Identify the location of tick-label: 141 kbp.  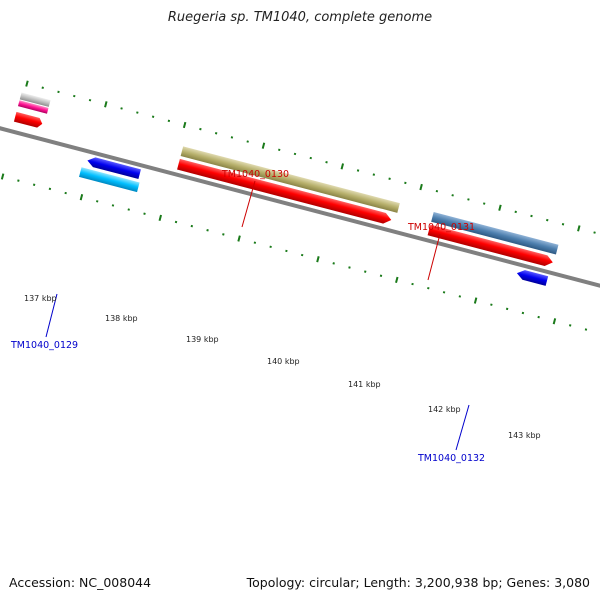
(364, 384).